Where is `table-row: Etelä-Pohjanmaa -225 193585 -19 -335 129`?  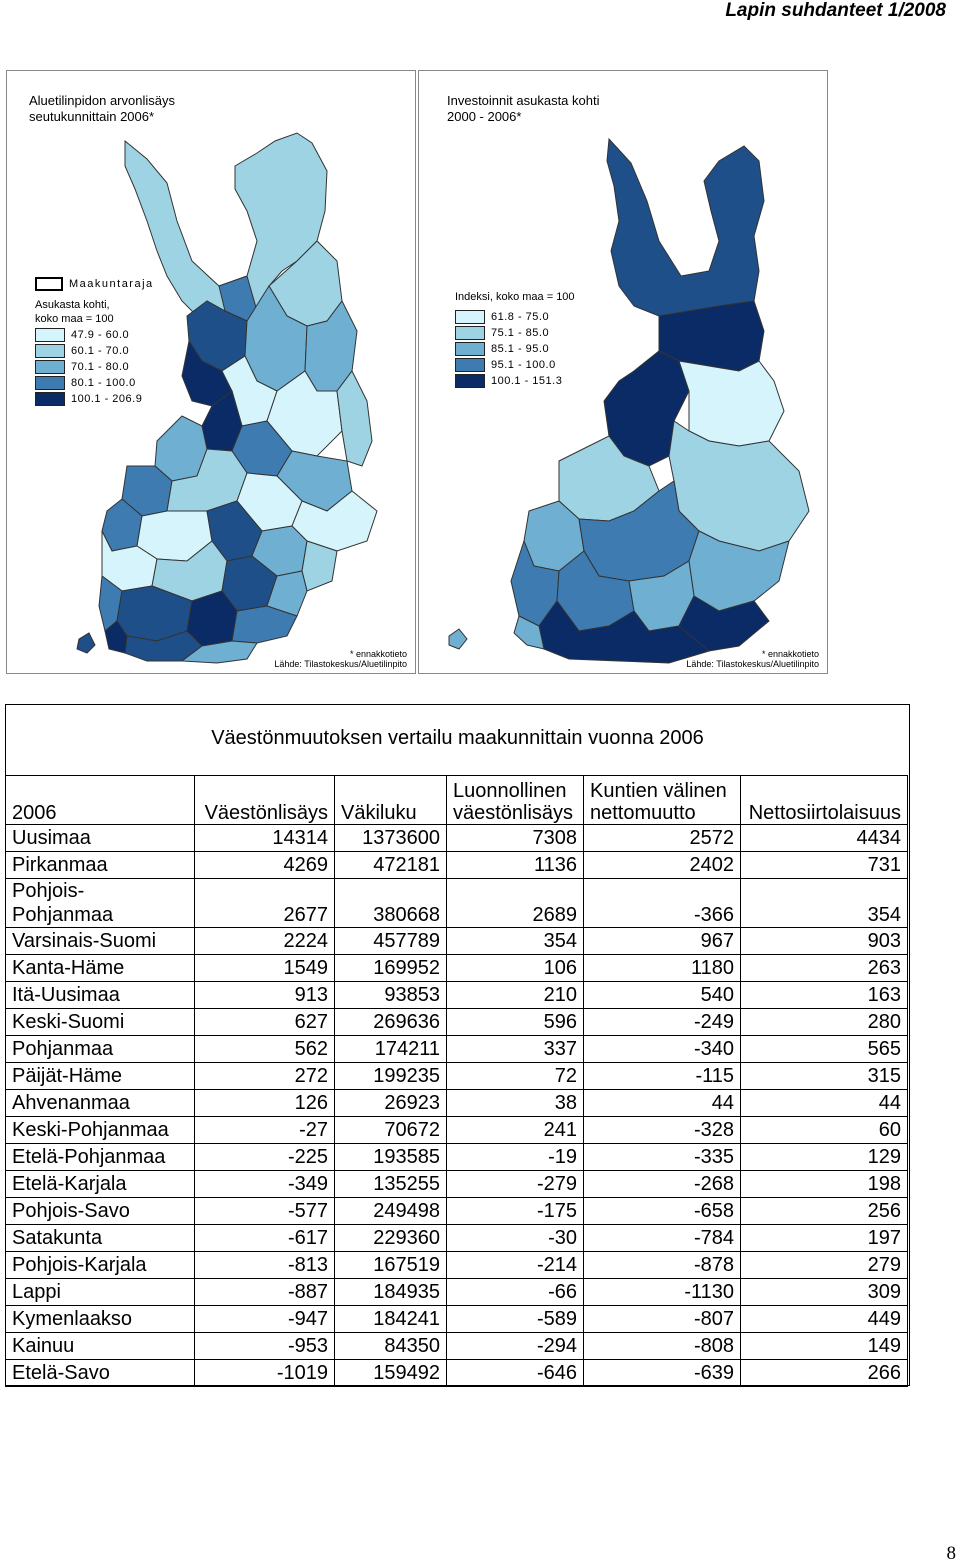
table-row: Etelä-Pohjanmaa -225 193585 -19 -335 129 is located at coordinates (456, 1157).